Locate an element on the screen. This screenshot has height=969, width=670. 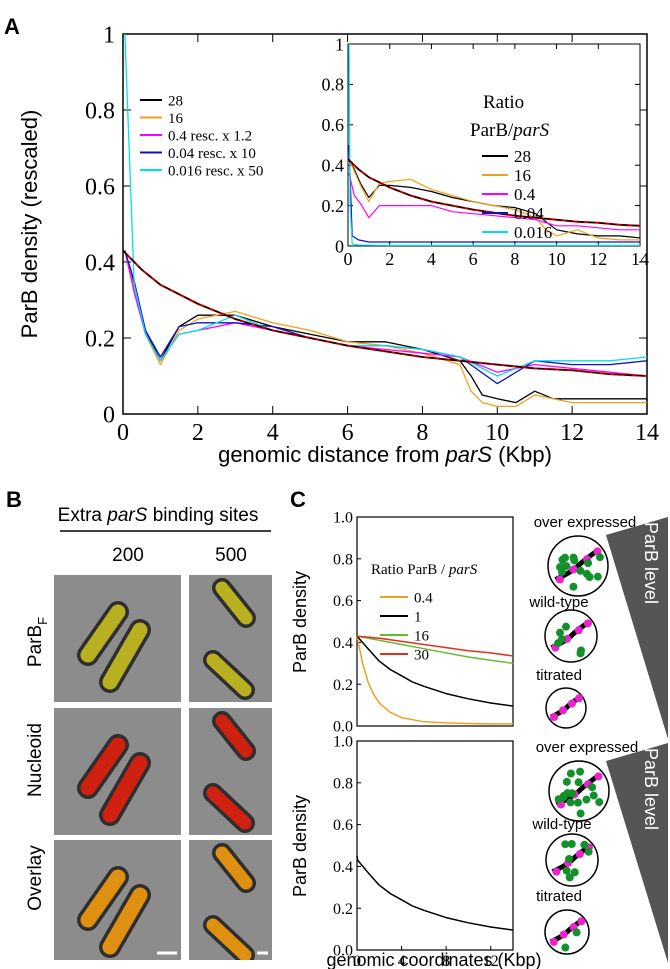
C-bottom-ytick-label-1: 0.2 is located at coordinates (343, 909).